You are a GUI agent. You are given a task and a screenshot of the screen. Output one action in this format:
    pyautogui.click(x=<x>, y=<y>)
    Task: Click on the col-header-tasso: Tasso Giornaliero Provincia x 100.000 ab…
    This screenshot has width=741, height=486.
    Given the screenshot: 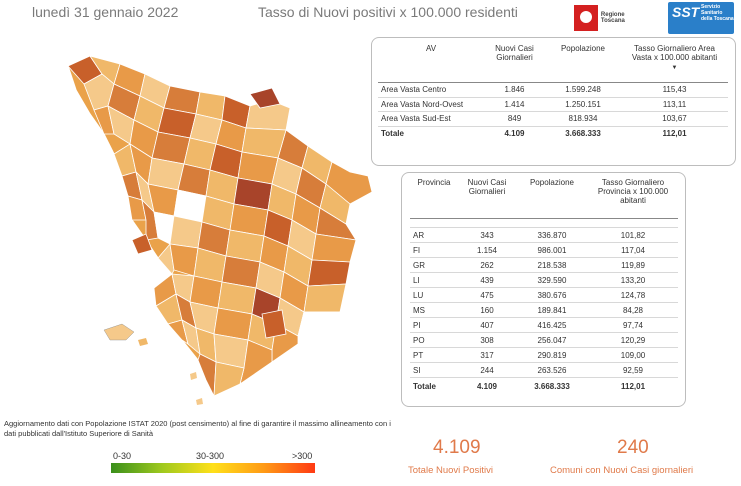 What is the action you would take?
    pyautogui.click(x=633, y=198)
    